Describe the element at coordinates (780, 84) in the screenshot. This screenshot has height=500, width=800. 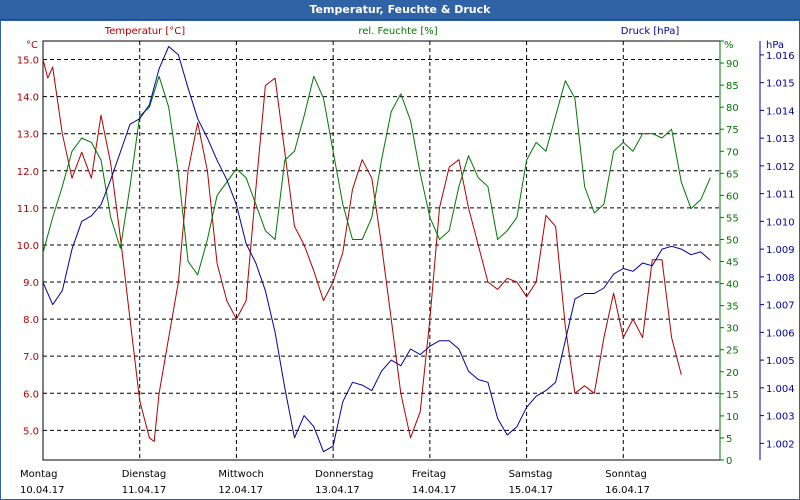
I see `tick-label-pressure: 1.015` at that location.